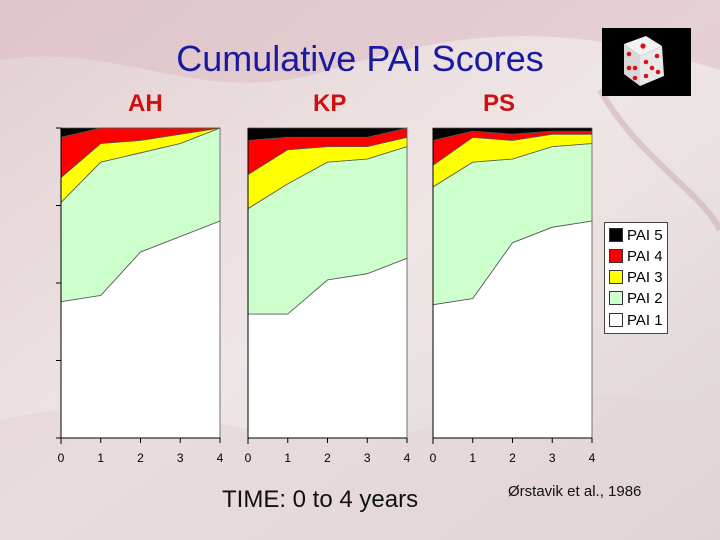  Describe the element at coordinates (330, 103) in the screenshot. I see `panel-label-kp: KP` at that location.